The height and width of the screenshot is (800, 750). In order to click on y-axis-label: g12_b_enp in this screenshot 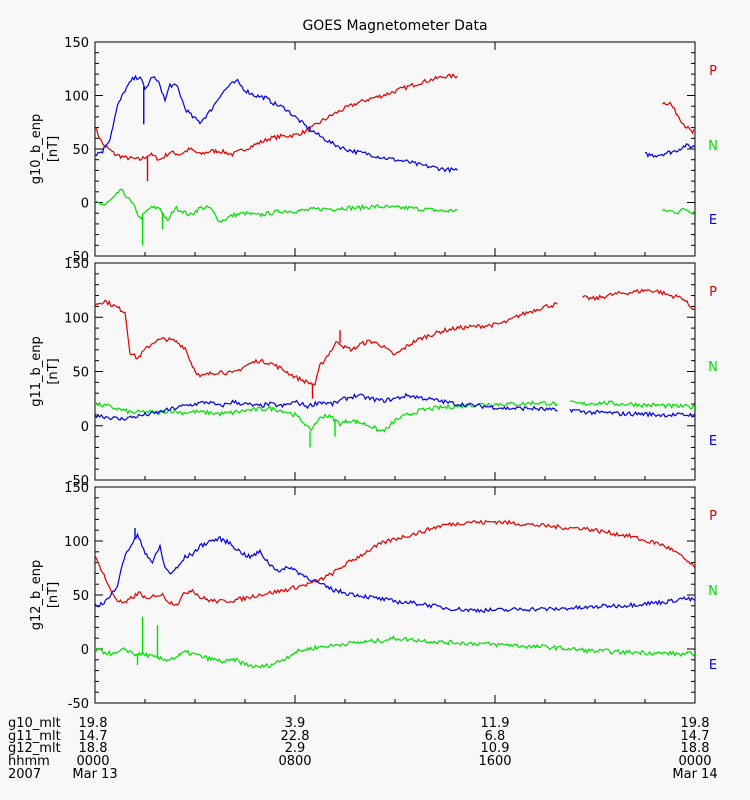, I will do `click(36, 595)`.